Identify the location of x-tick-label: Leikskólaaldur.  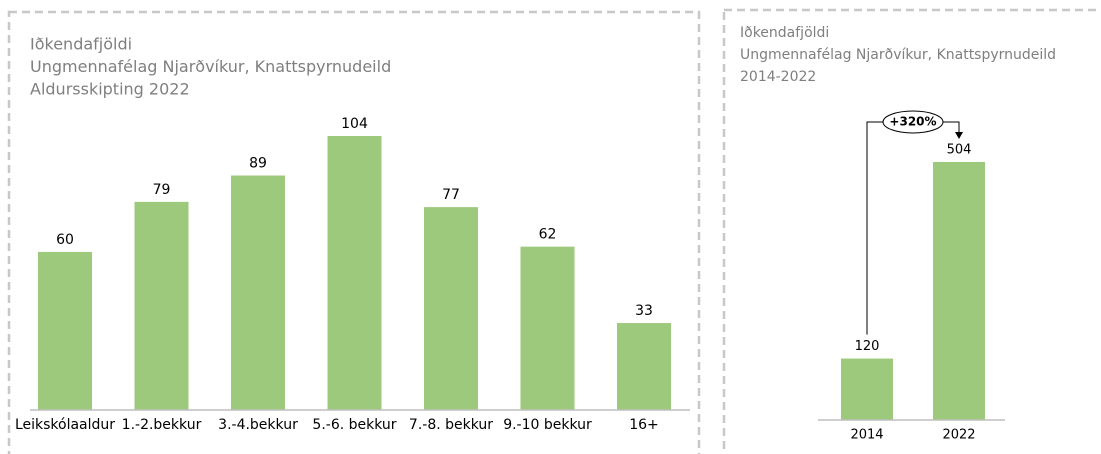
(65, 425).